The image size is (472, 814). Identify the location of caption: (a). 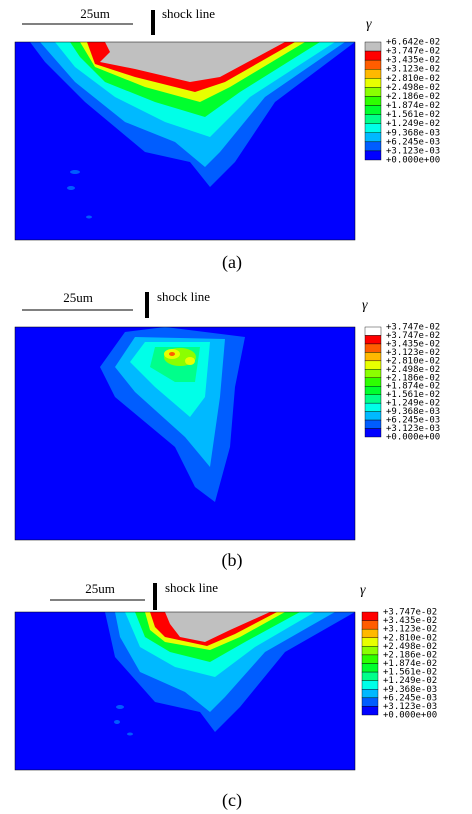
(232, 262).